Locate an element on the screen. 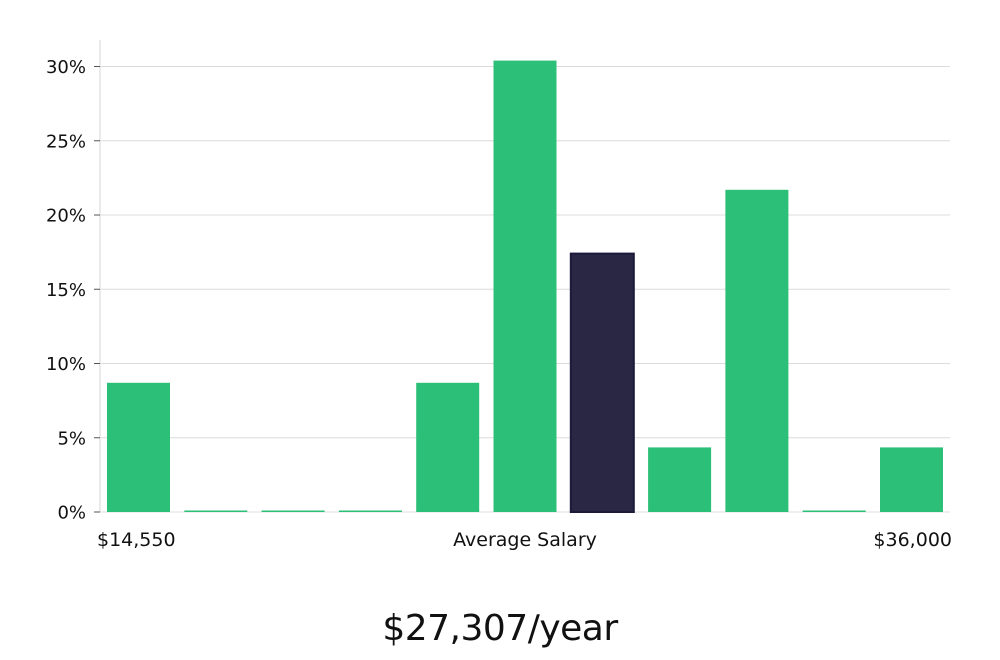  y-tick-label: 15% is located at coordinates (66, 290).